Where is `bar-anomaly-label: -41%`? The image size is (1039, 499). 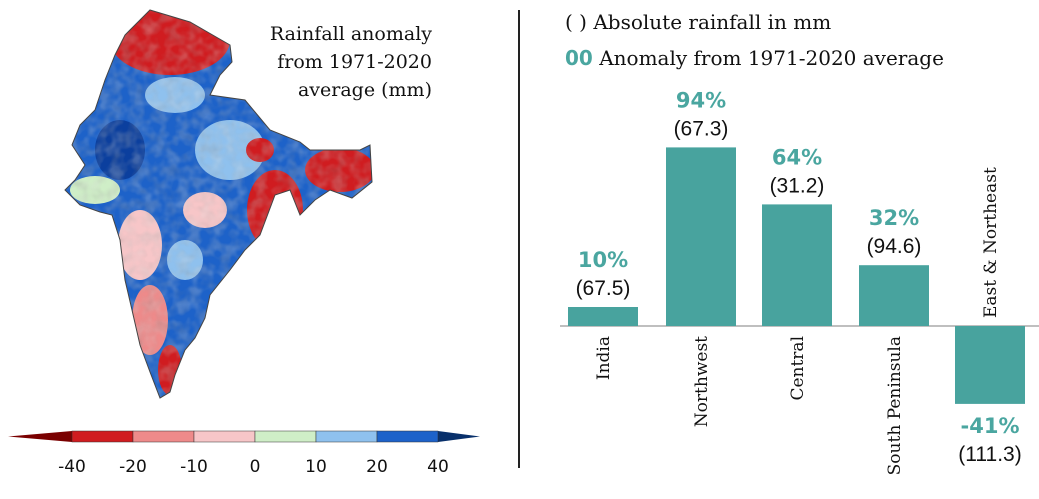
bar-anomaly-label: -41% is located at coordinates (990, 426).